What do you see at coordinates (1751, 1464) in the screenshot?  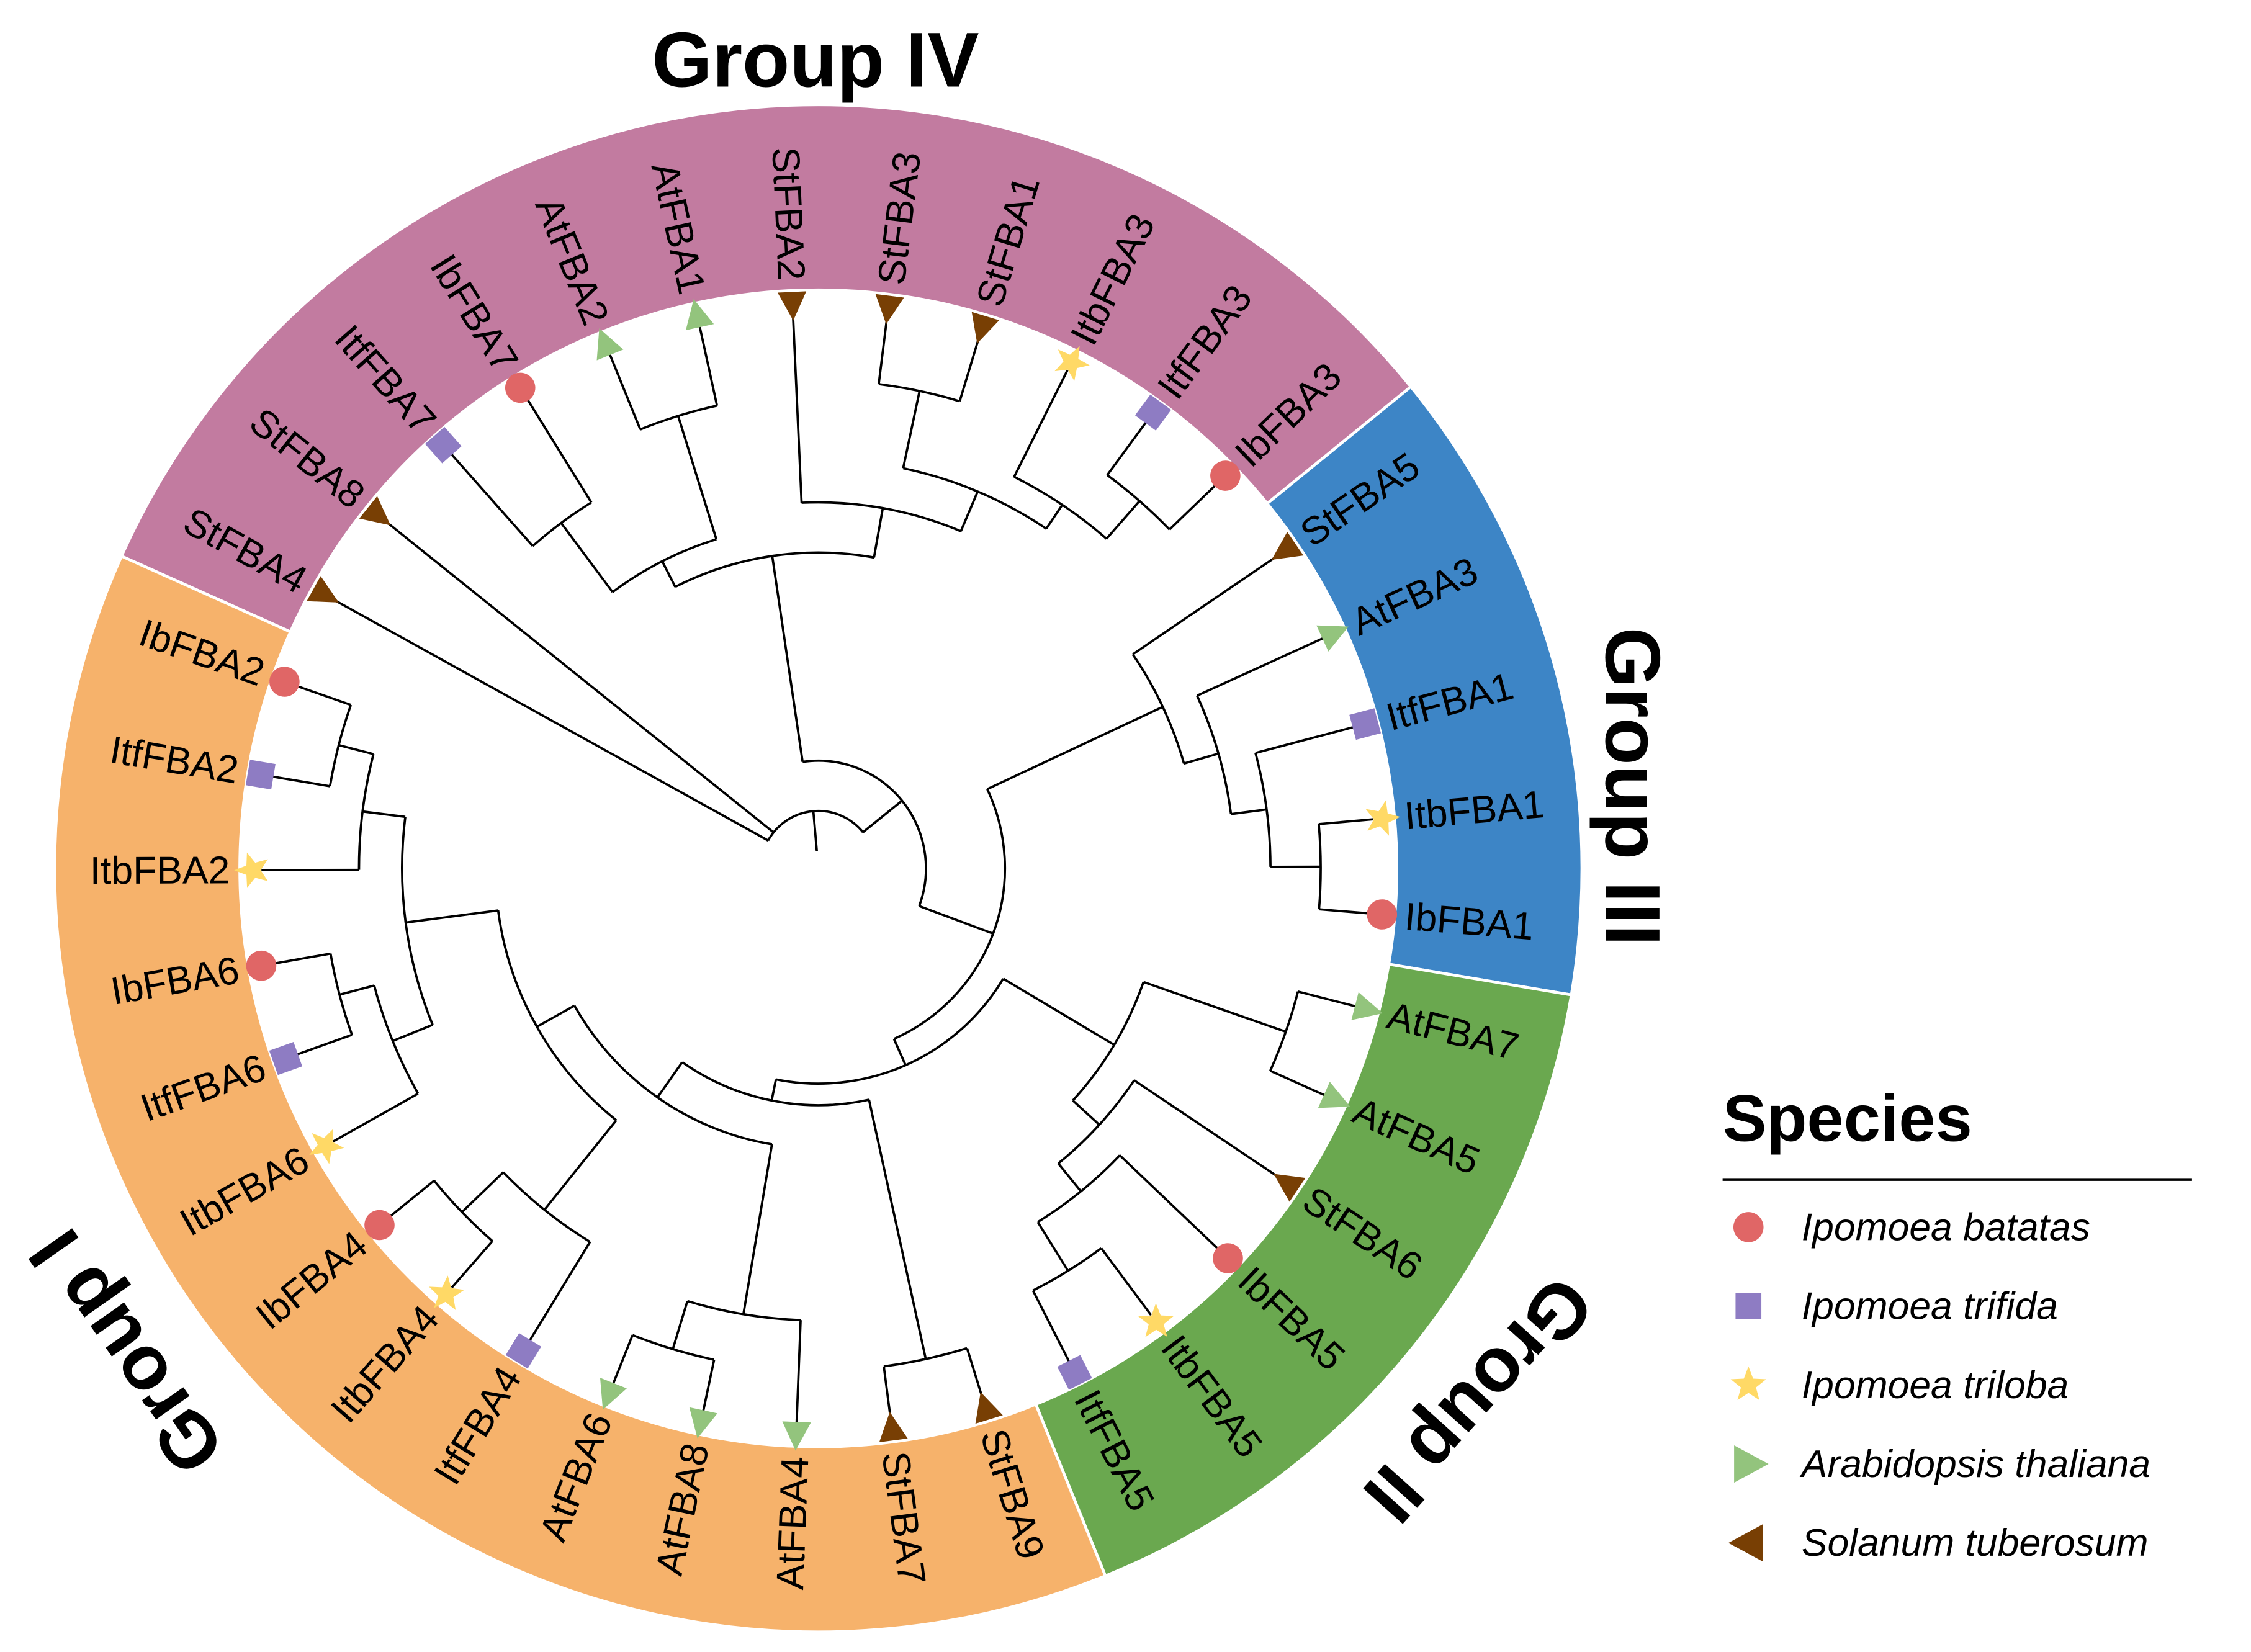 I see `legend-marker-thaliana` at bounding box center [1751, 1464].